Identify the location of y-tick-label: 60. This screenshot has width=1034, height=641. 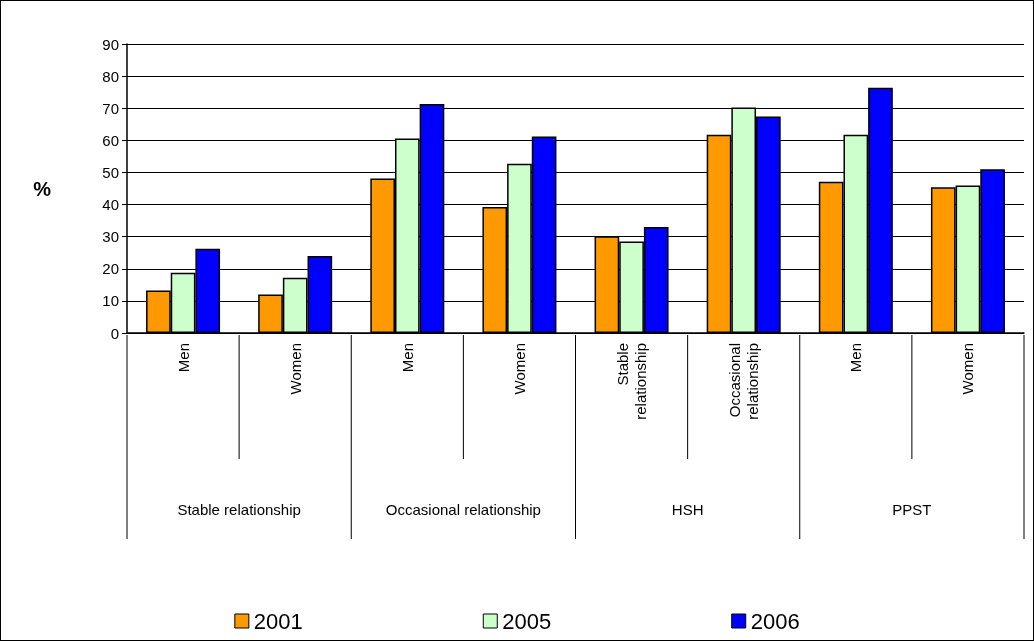
(110, 140).